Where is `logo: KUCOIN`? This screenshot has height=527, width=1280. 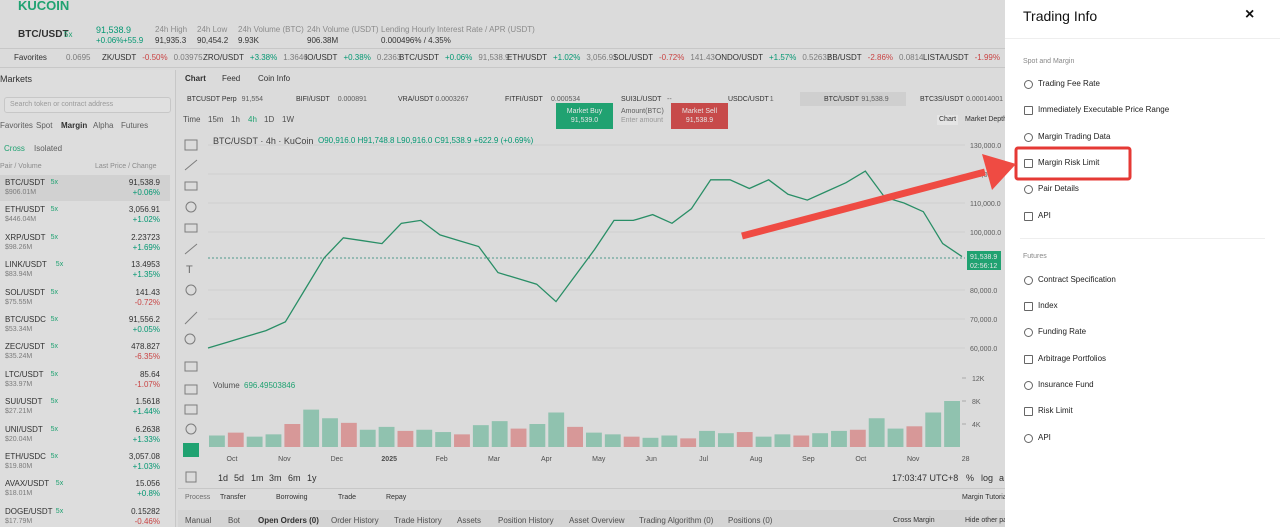 logo: KUCOIN is located at coordinates (44, 6).